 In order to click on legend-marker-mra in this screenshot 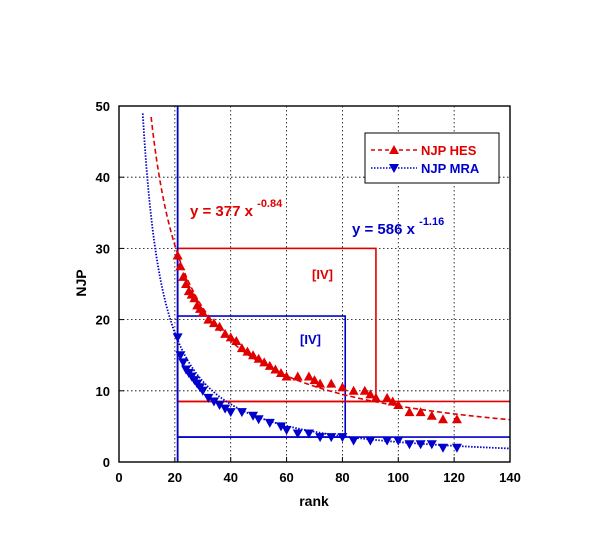, I will do `click(394, 168)`.